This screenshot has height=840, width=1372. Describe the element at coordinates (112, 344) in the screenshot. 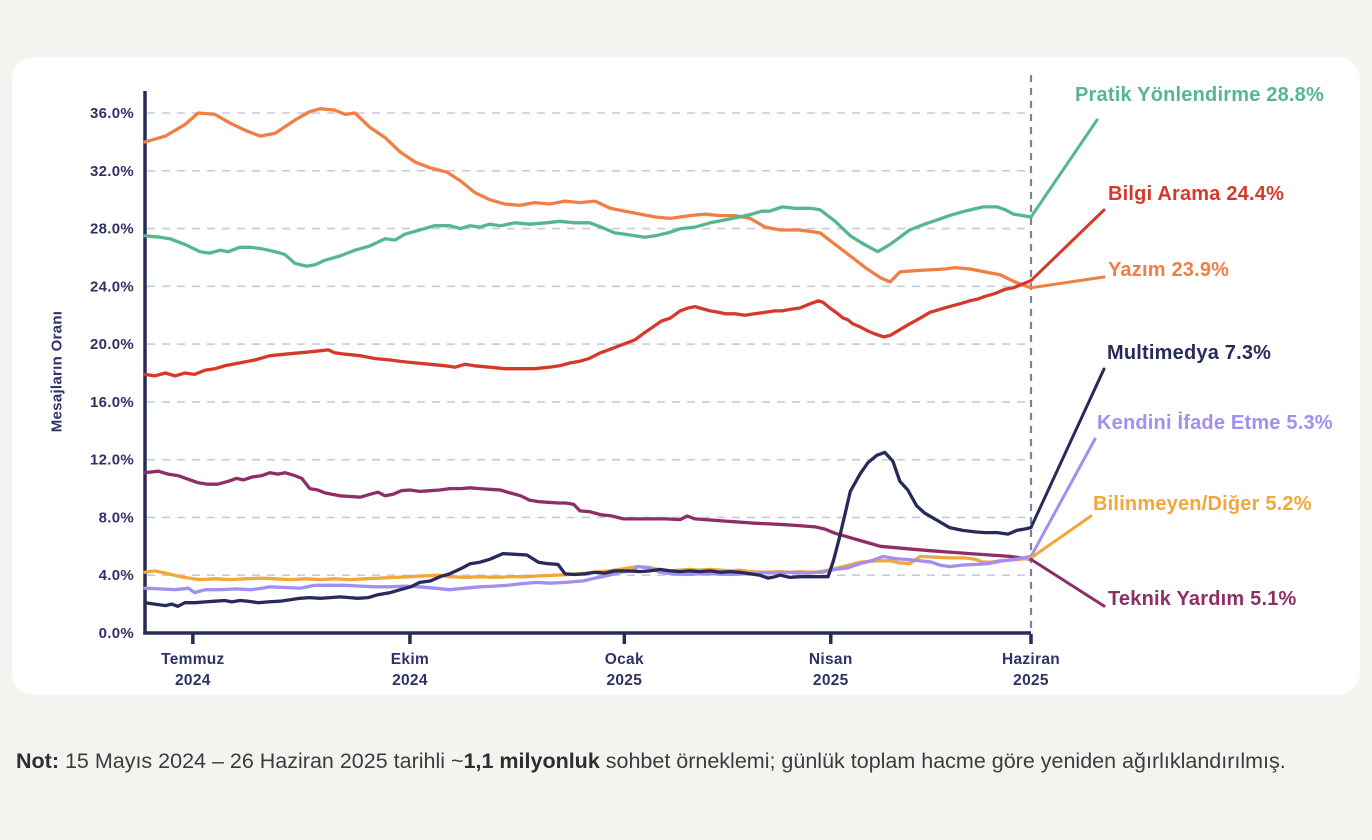

I see `y-tick-label: 20.0%` at that location.